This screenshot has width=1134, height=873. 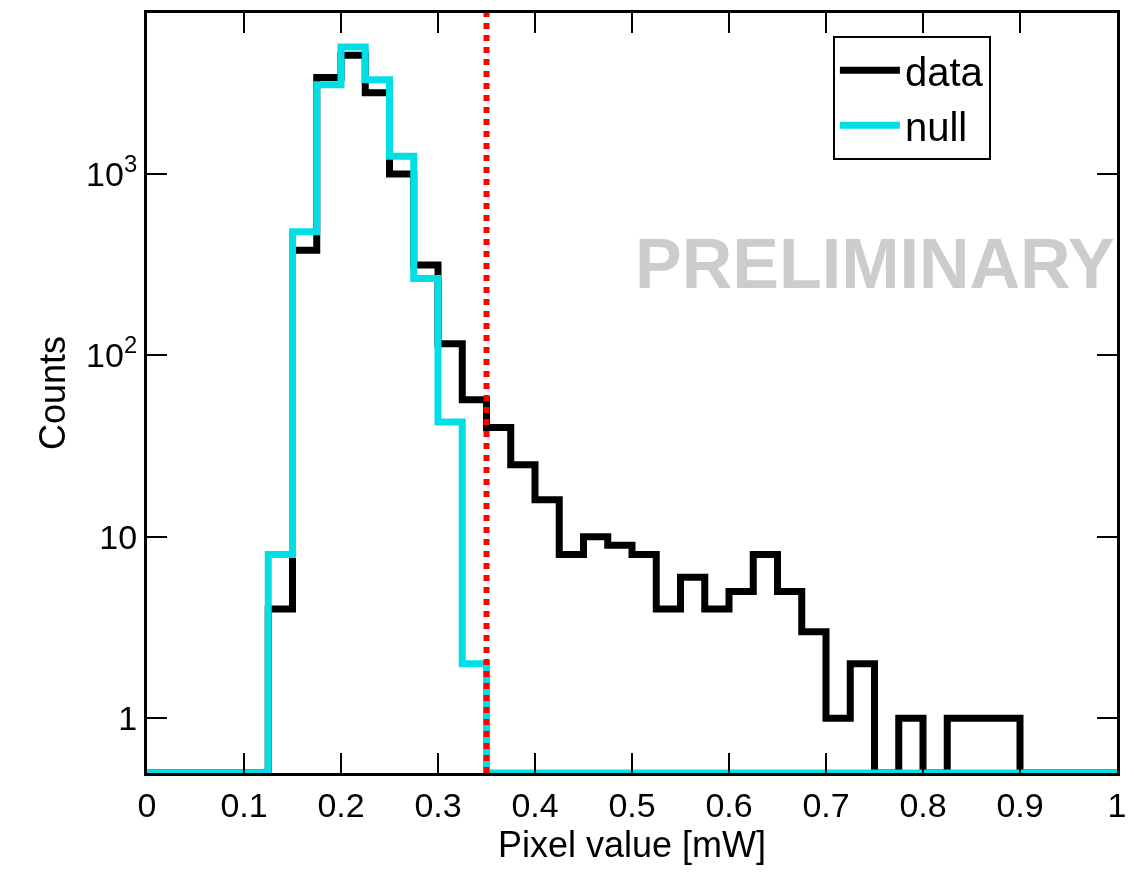 What do you see at coordinates (147, 804) in the screenshot?
I see `x-tick-label: 0` at bounding box center [147, 804].